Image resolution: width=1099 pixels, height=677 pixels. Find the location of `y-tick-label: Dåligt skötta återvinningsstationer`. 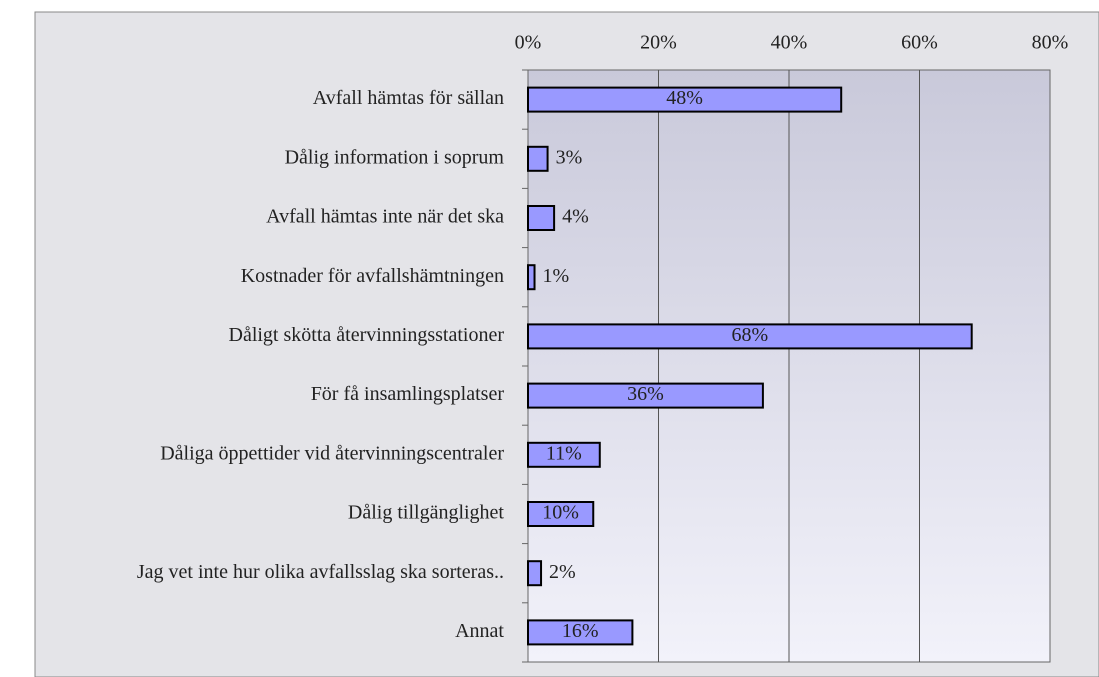

y-tick-label: Dåligt skötta återvinningsstationer is located at coordinates (367, 335).